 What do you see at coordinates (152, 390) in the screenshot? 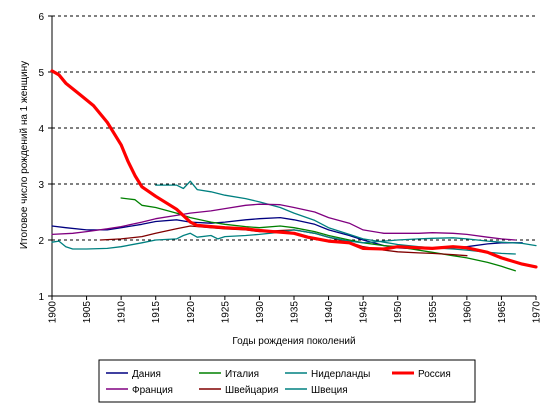
I see `legend-label: Франция` at bounding box center [152, 390].